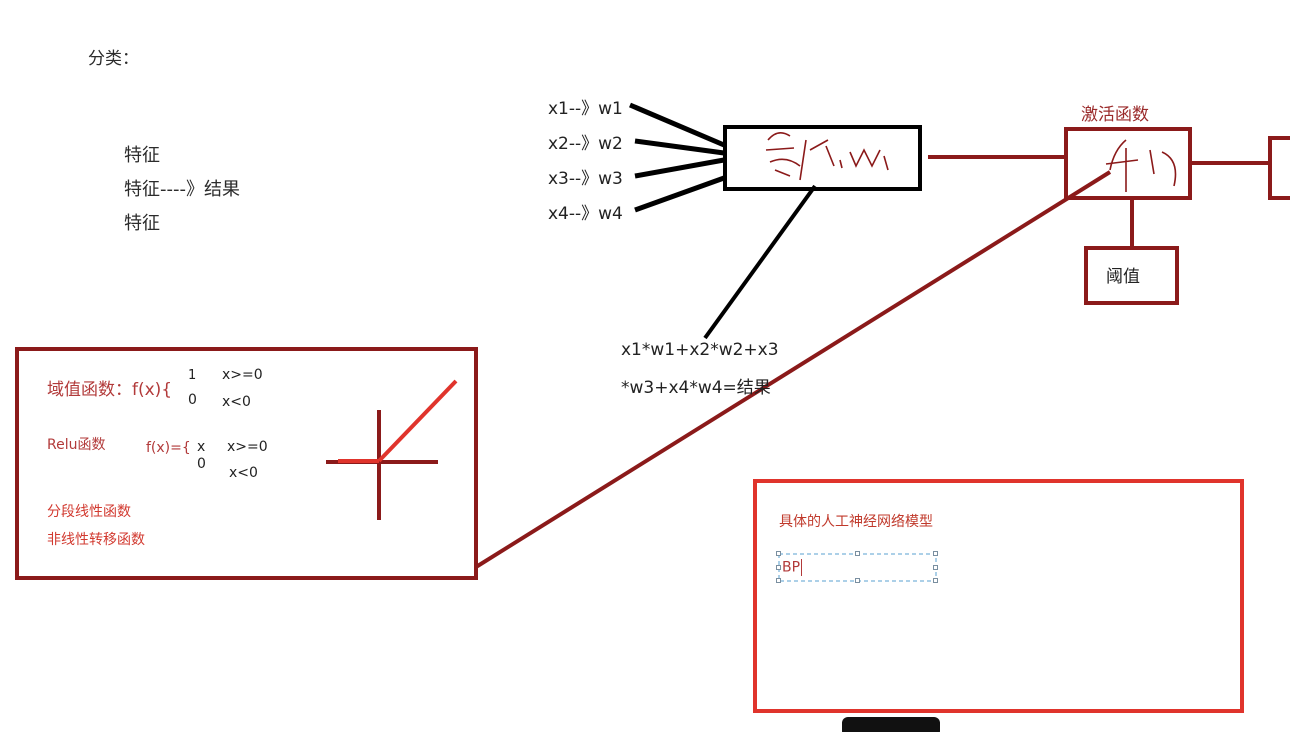 The width and height of the screenshot is (1290, 732). Describe the element at coordinates (891, 724) in the screenshot. I see `bottom-black-tab` at that location.